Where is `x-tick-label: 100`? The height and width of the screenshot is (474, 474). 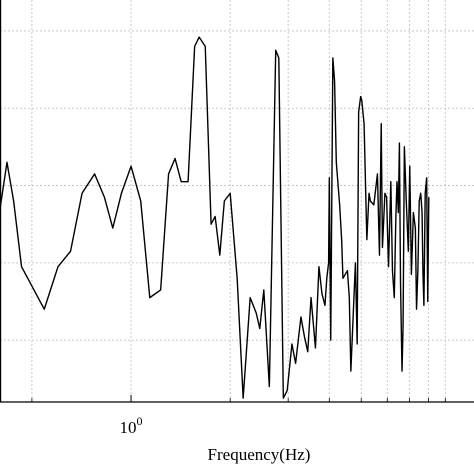
x-tick-label: 100 is located at coordinates (131, 425).